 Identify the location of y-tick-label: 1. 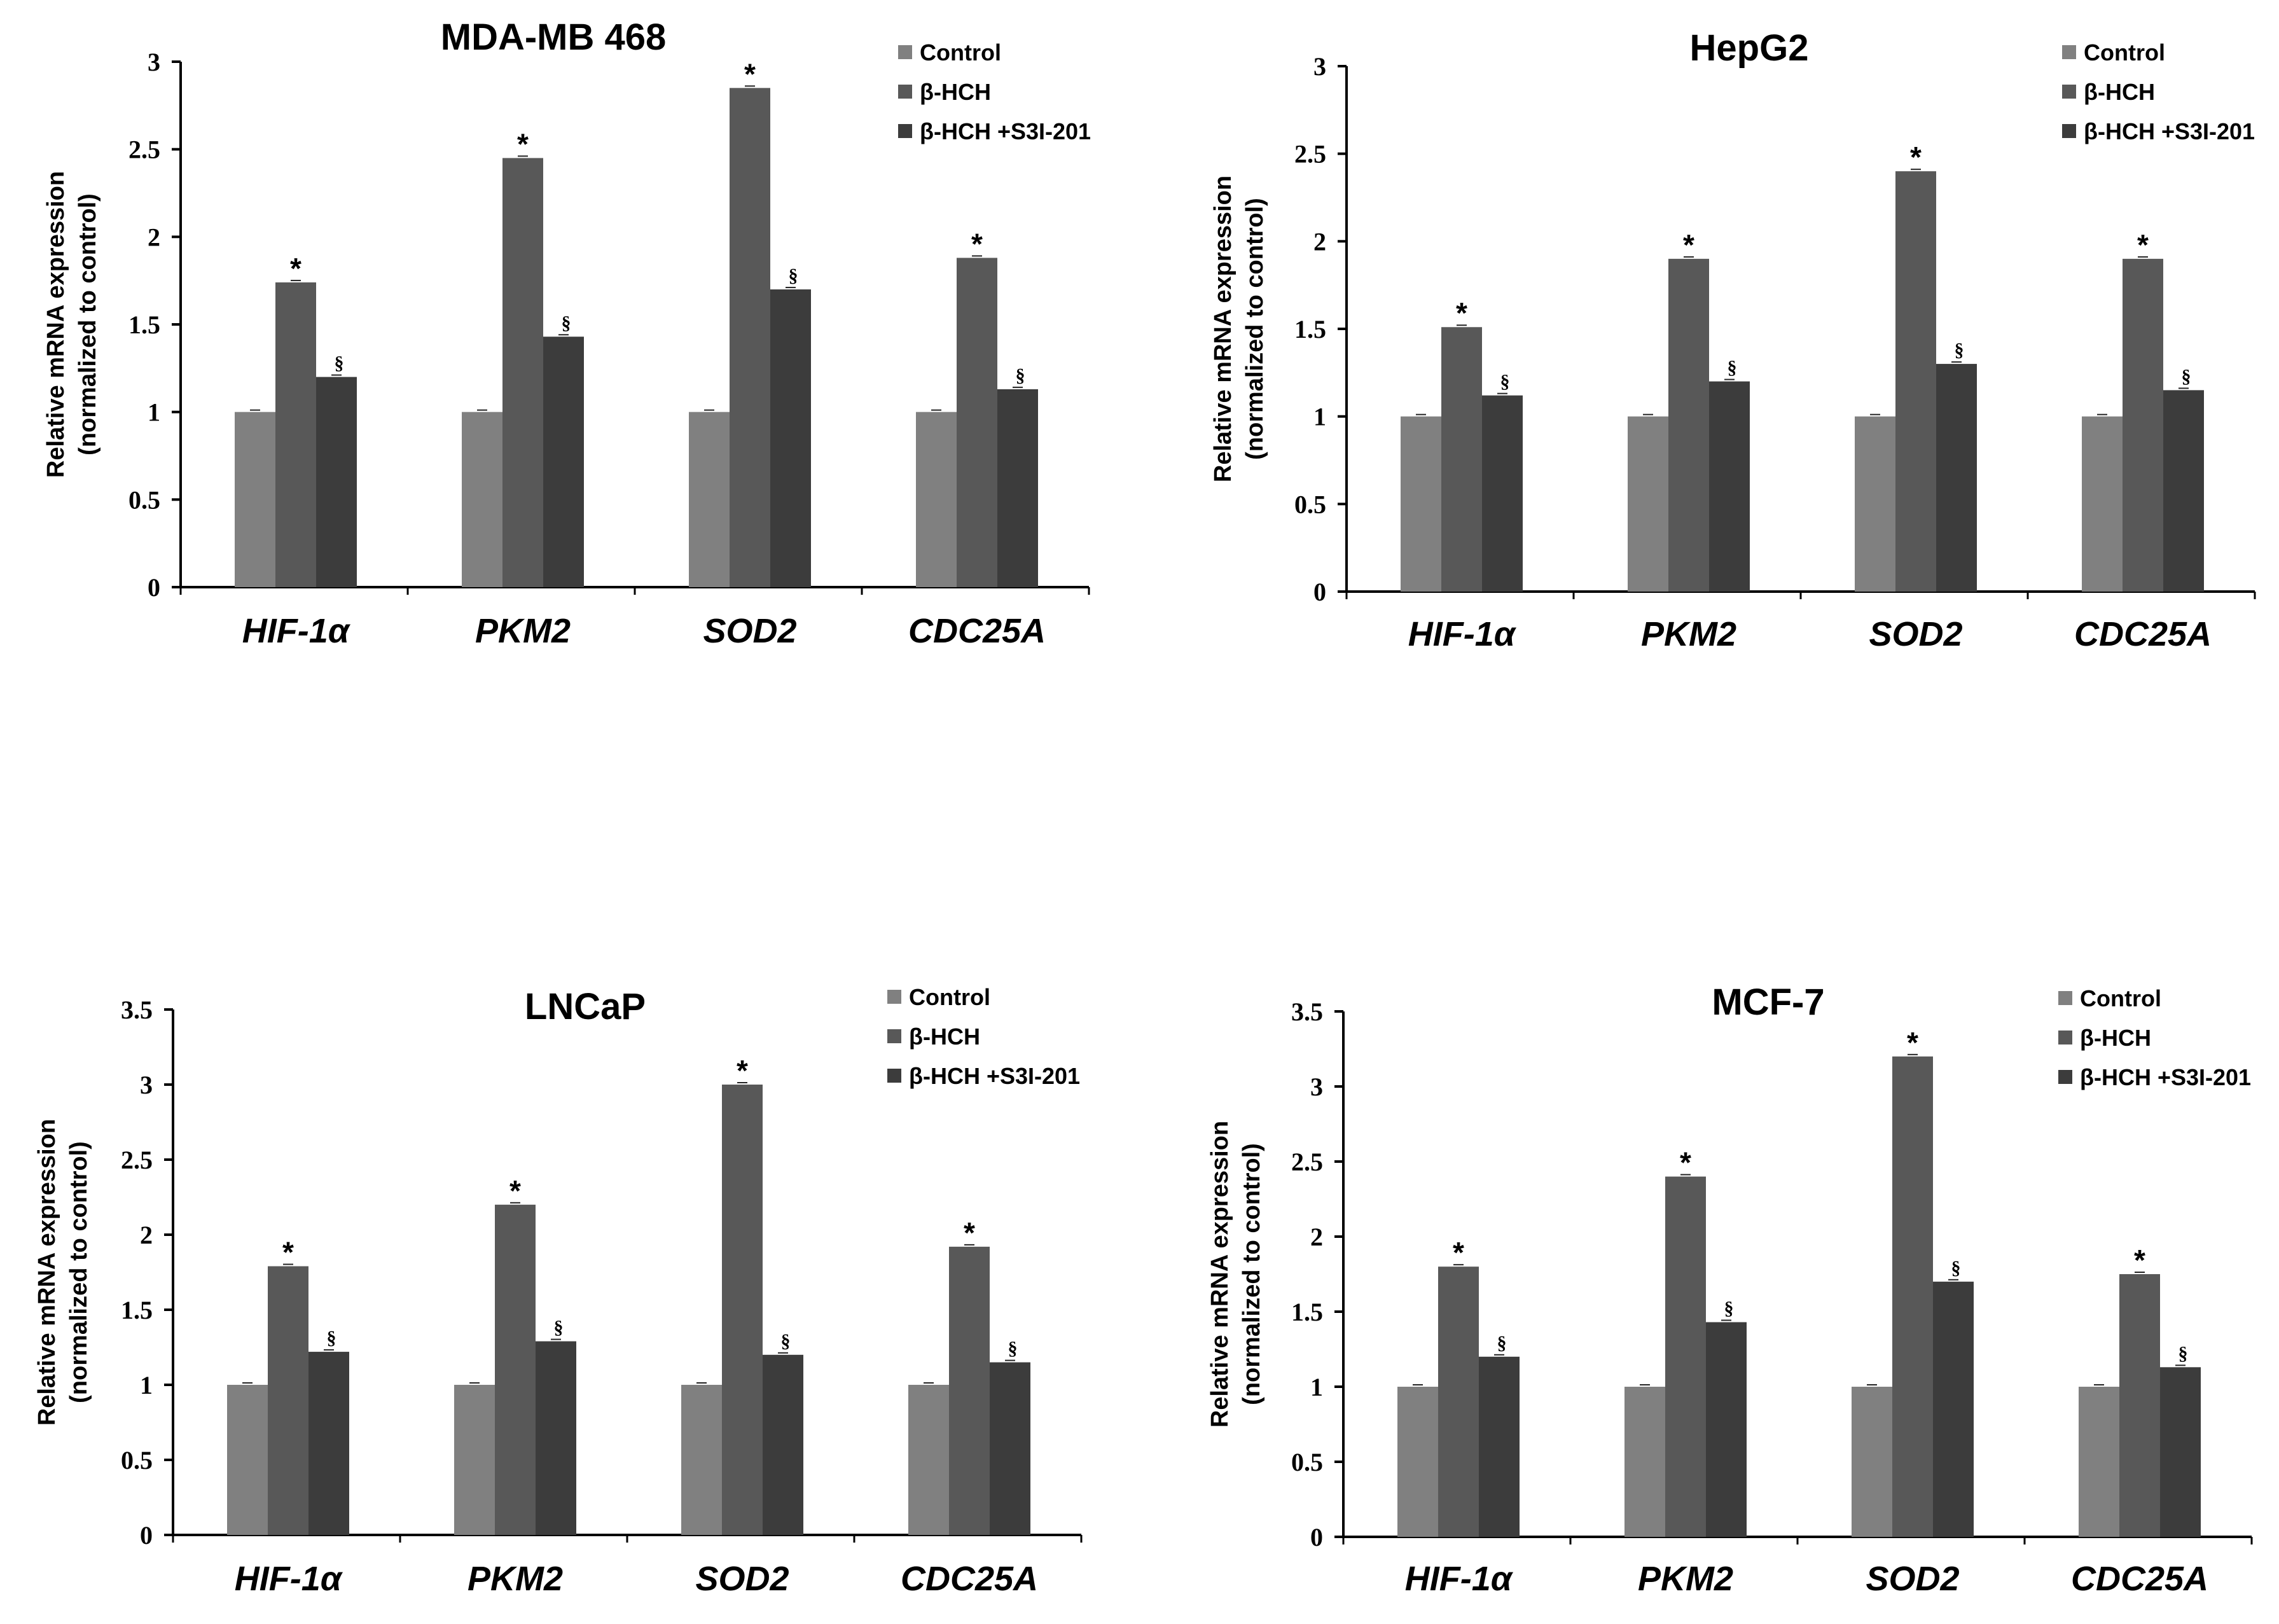
(146, 1385).